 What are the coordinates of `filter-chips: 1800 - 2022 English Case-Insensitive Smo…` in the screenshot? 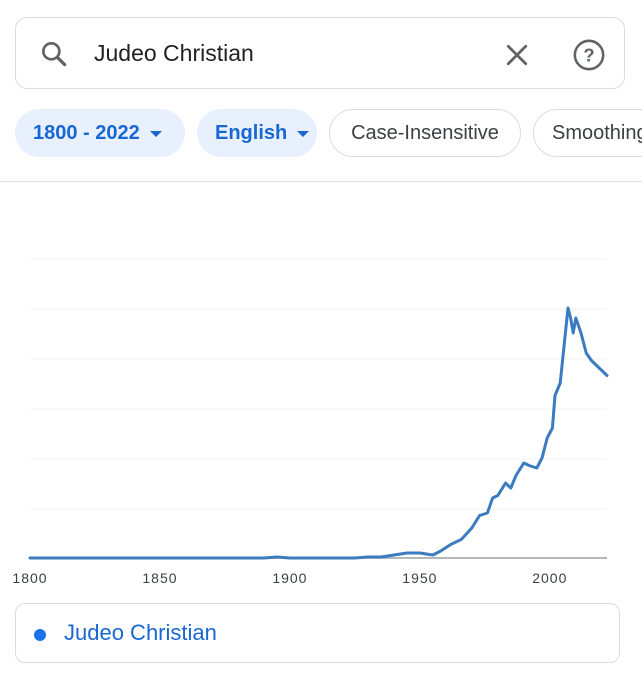 It's located at (328, 133).